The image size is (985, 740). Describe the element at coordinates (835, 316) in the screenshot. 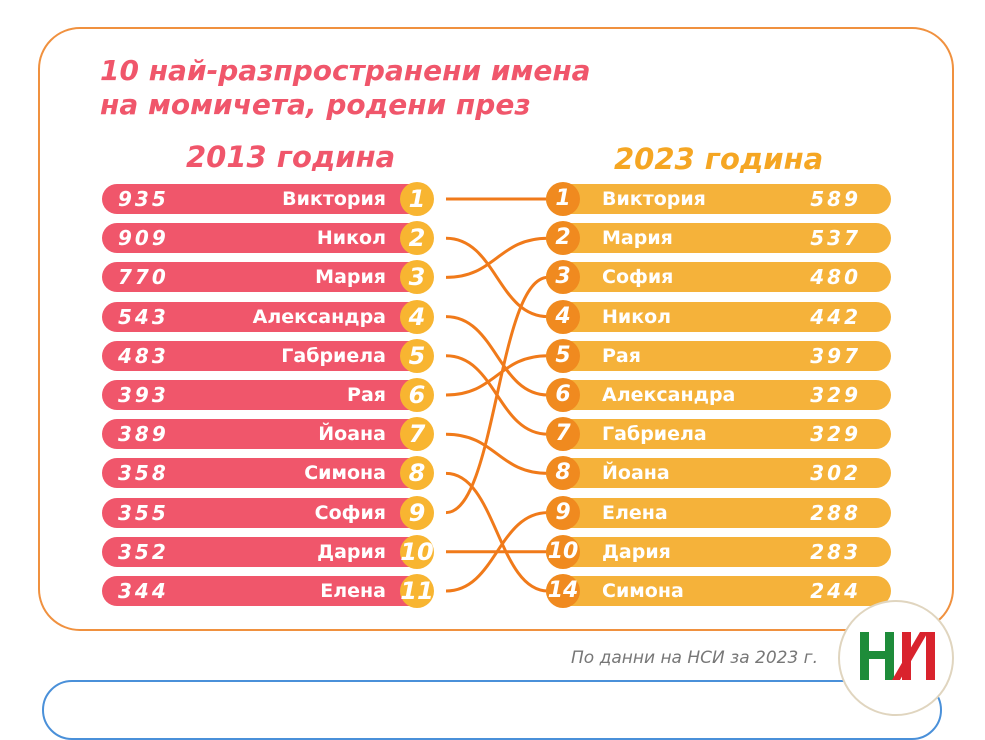

I see `r-value: 442` at that location.